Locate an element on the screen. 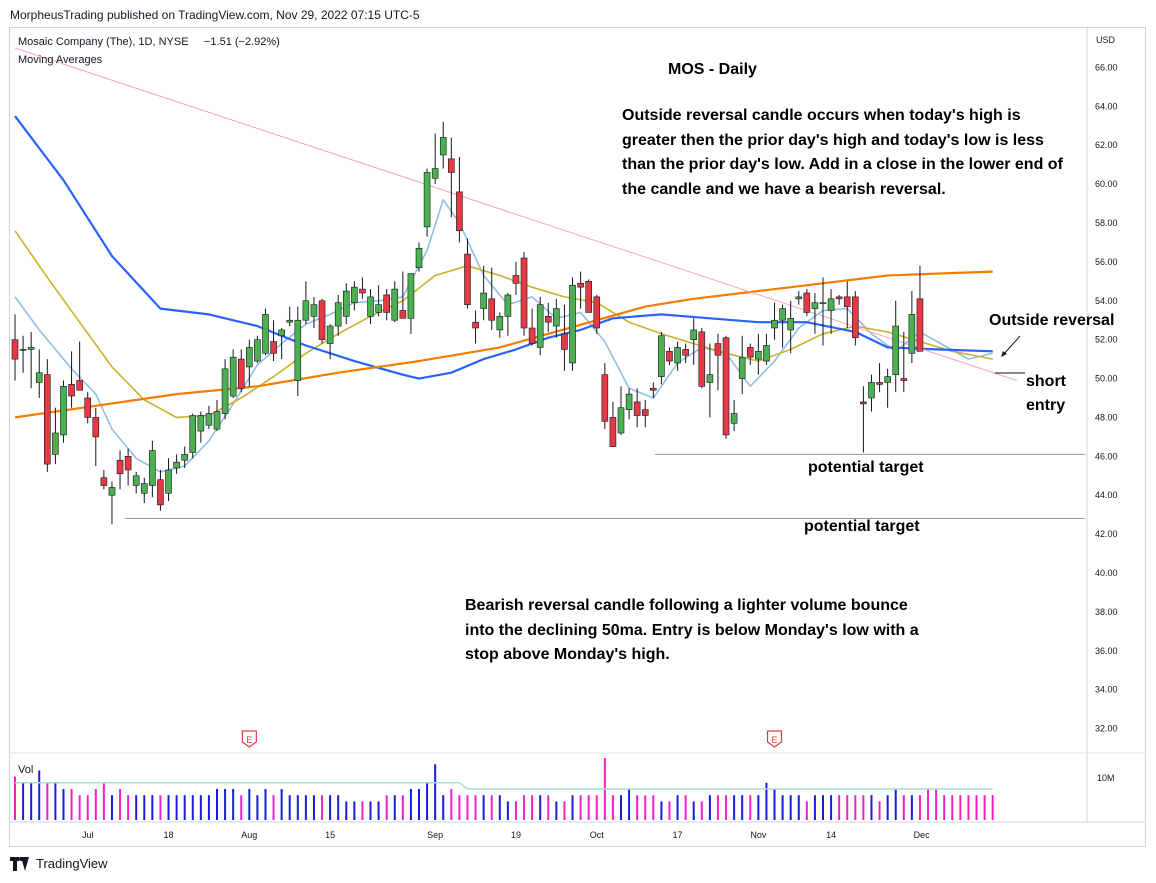  short-entry-label-1: short is located at coordinates (1046, 381).